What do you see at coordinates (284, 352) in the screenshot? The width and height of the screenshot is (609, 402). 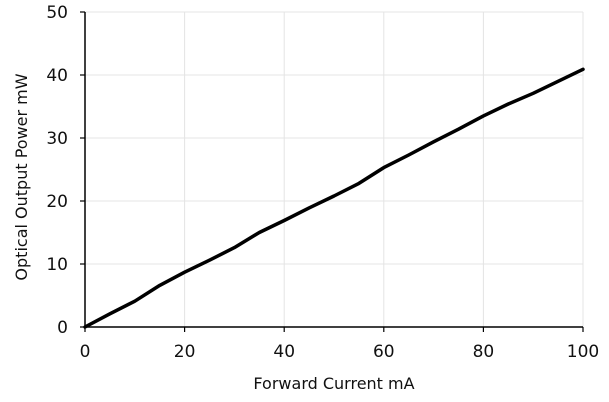 I see `x-tick-label: 40` at bounding box center [284, 352].